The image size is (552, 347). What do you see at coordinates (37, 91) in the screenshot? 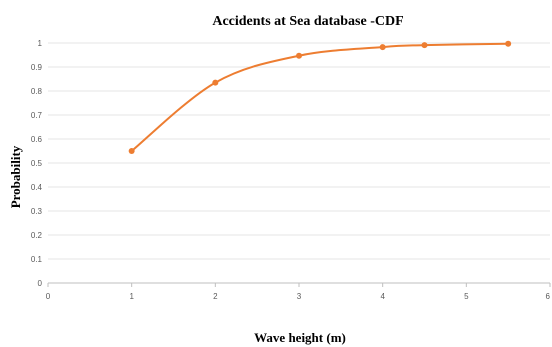
I see `y-tick-label: 0.8` at bounding box center [37, 91].